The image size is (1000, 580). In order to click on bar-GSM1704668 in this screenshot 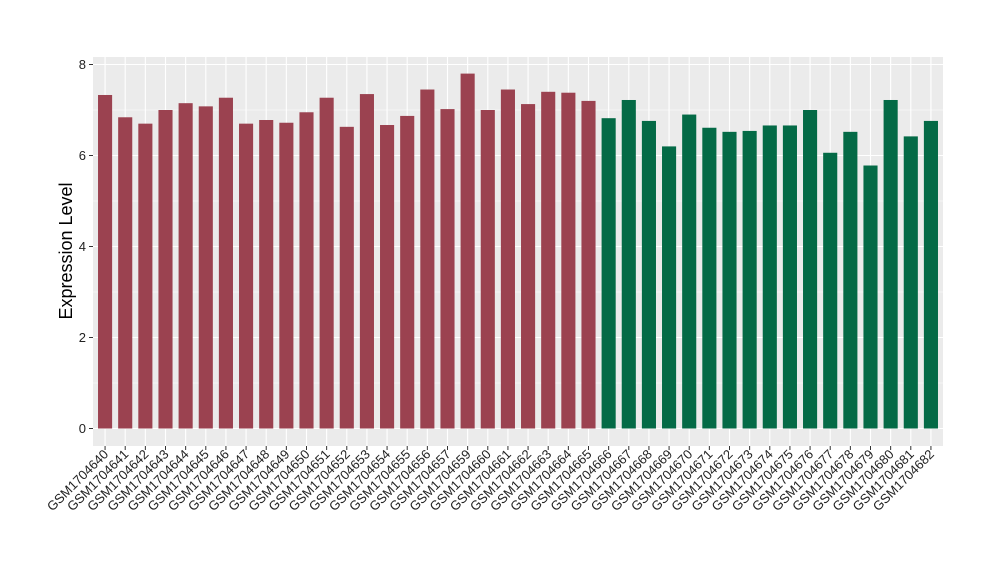, I will do `click(648, 274)`.